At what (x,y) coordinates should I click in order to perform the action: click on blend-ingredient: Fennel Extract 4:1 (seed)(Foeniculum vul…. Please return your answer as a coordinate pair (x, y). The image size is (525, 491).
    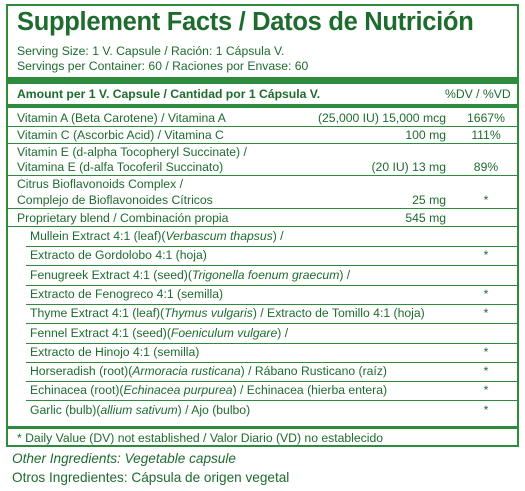
    Looking at the image, I should click on (159, 333).